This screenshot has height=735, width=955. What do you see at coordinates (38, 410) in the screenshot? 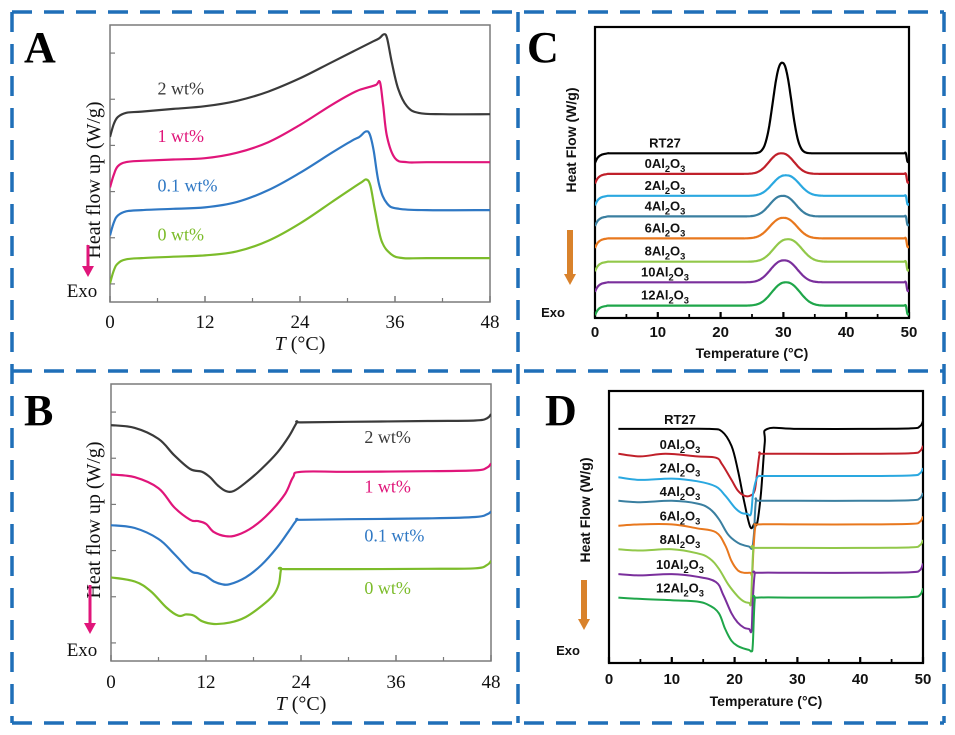
I see `panel-letter: B` at bounding box center [38, 410].